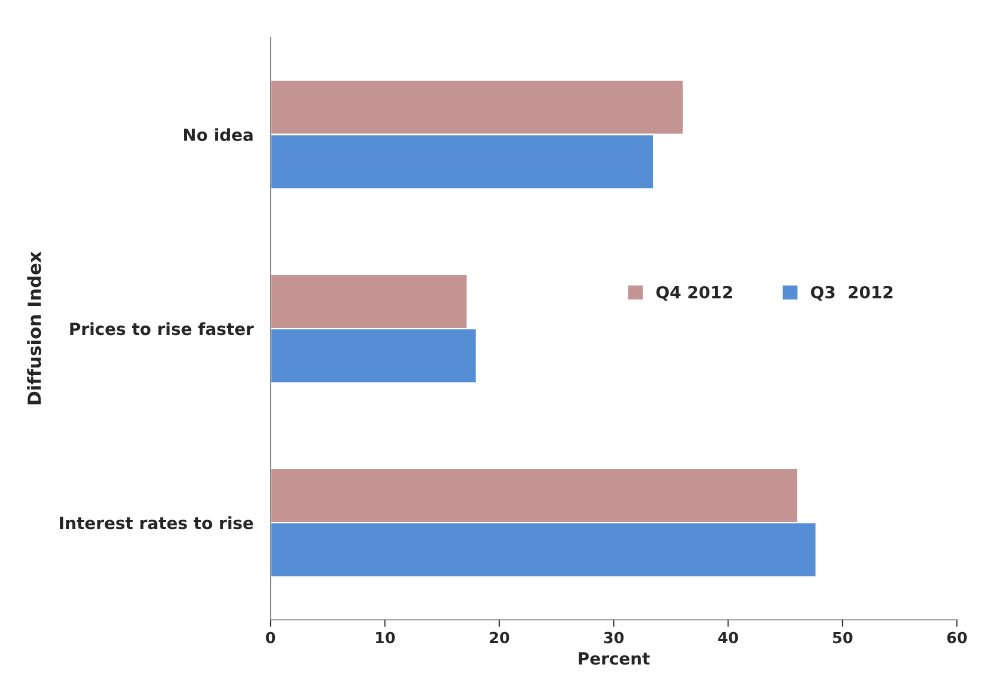  What do you see at coordinates (270, 637) in the screenshot?
I see `x-tick-label: 0` at bounding box center [270, 637].